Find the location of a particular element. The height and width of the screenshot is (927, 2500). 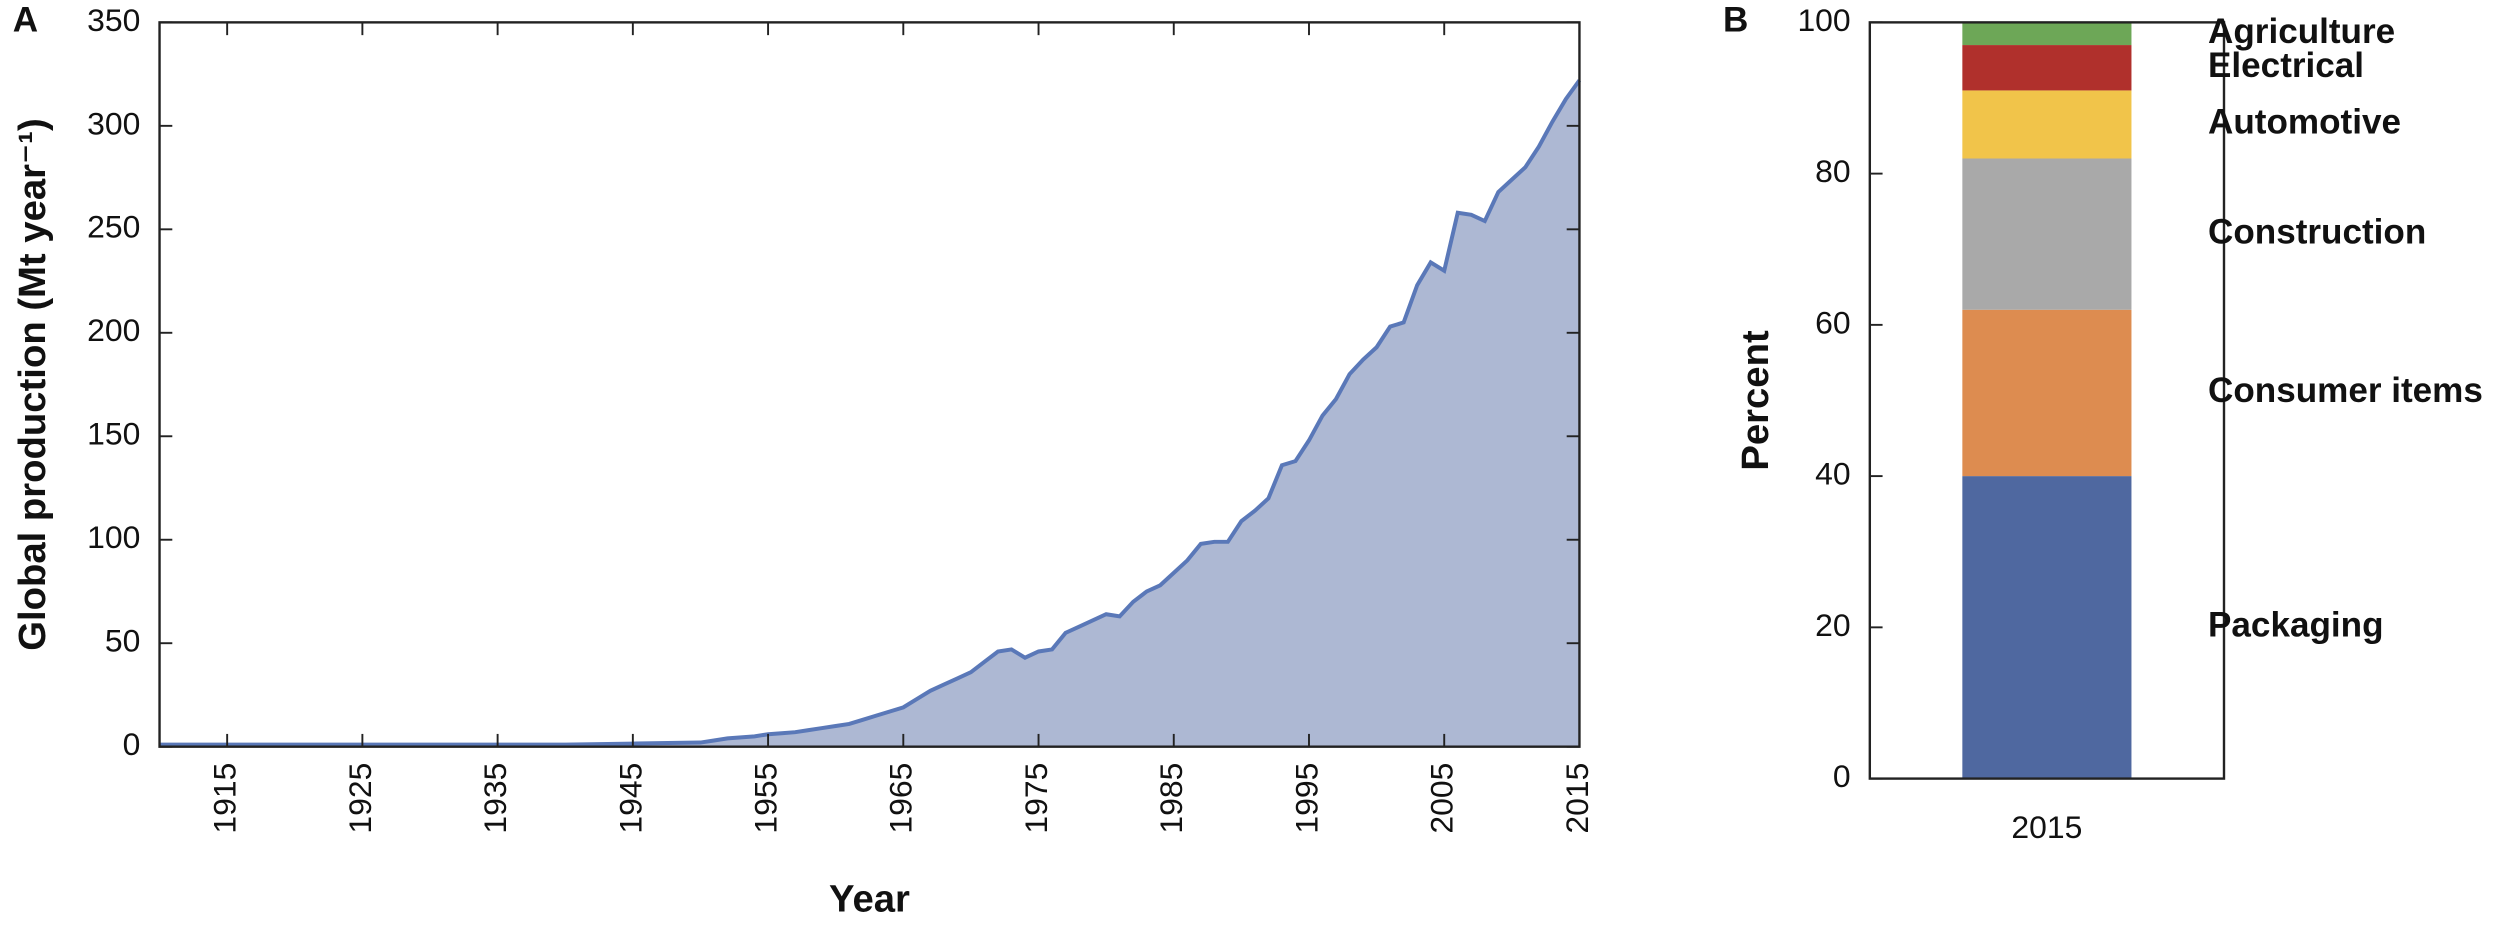

x-tick-label: 1995 is located at coordinates (1306, 798).